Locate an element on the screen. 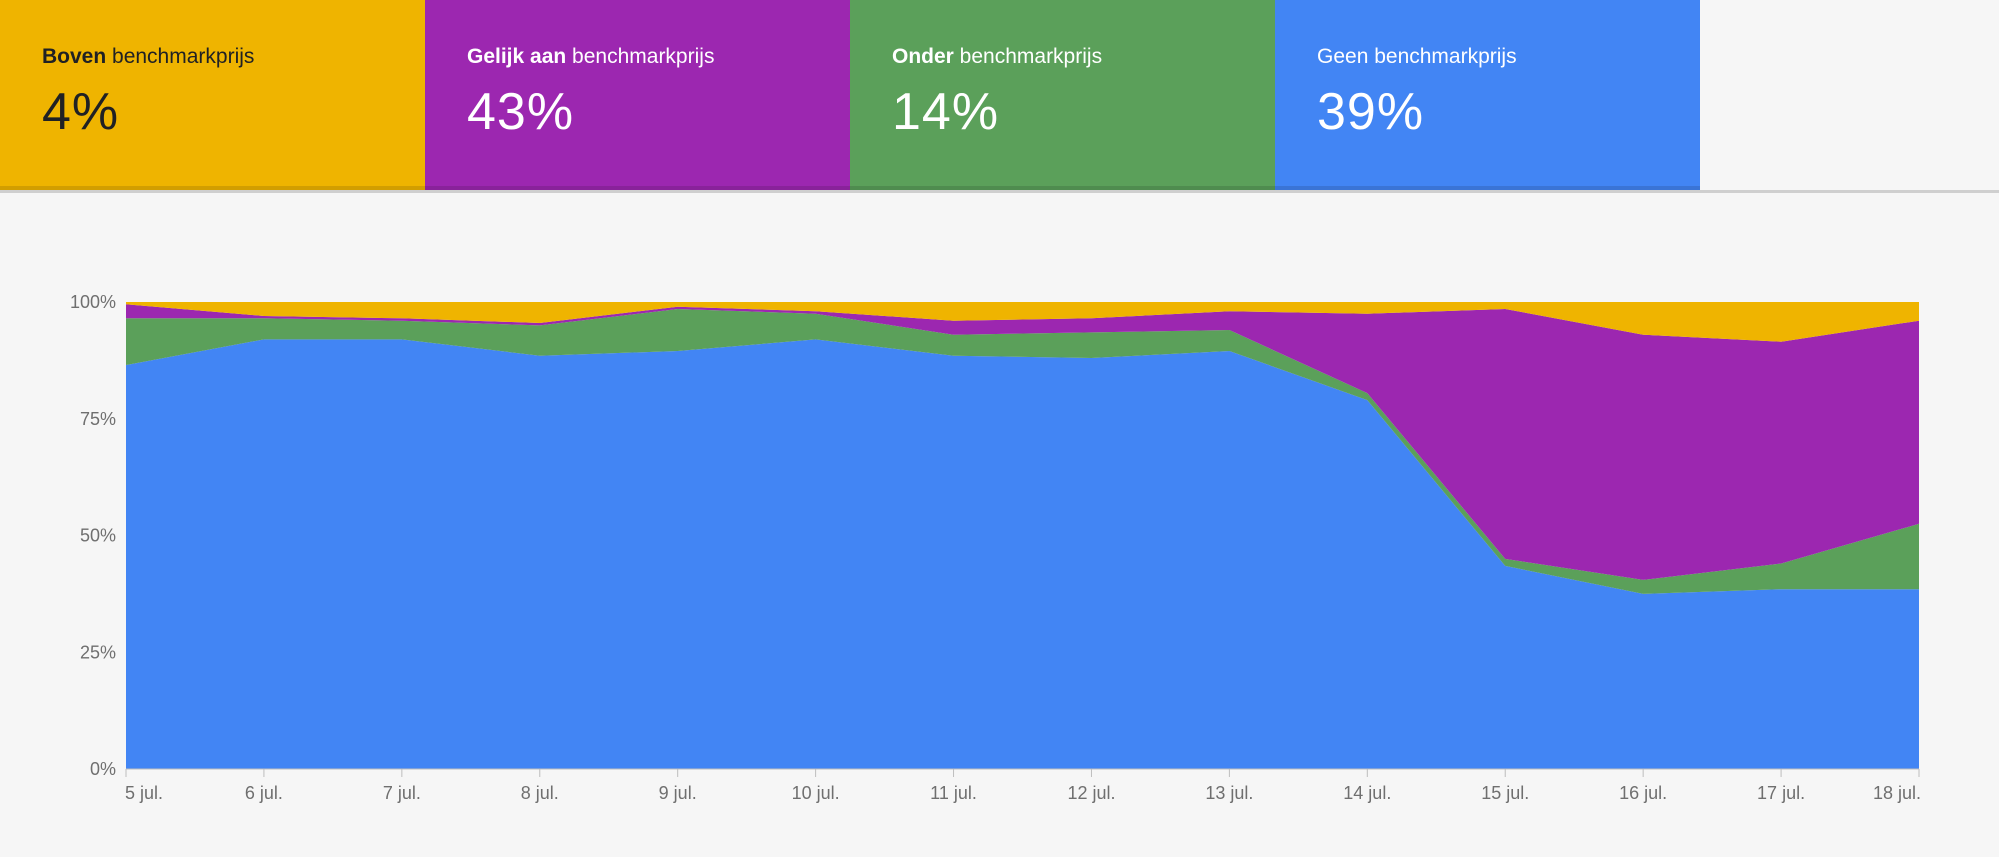  tile-below-benchmark: Onder benchmarkprijs 14% is located at coordinates (1062, 95).